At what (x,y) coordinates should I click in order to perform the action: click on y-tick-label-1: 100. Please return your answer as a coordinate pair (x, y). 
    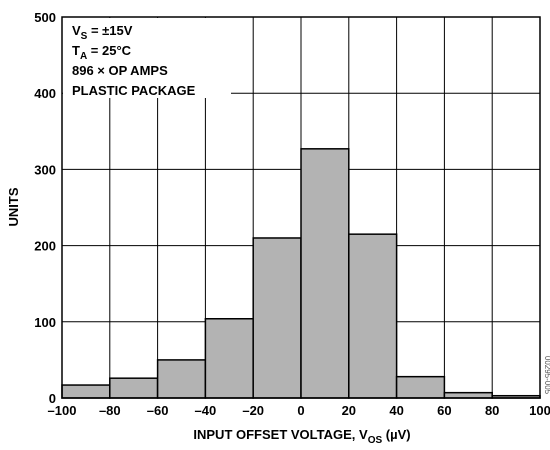
    Looking at the image, I should click on (45, 322).